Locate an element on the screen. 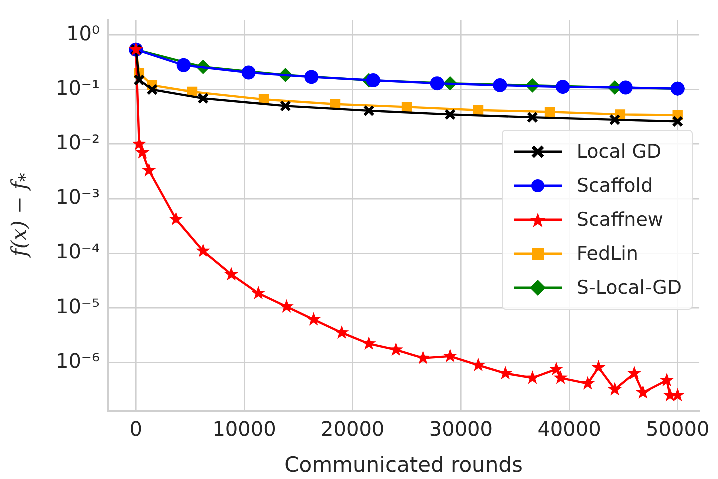 The width and height of the screenshot is (718, 479). y-tick-label: 10⁻² is located at coordinates (78, 142).